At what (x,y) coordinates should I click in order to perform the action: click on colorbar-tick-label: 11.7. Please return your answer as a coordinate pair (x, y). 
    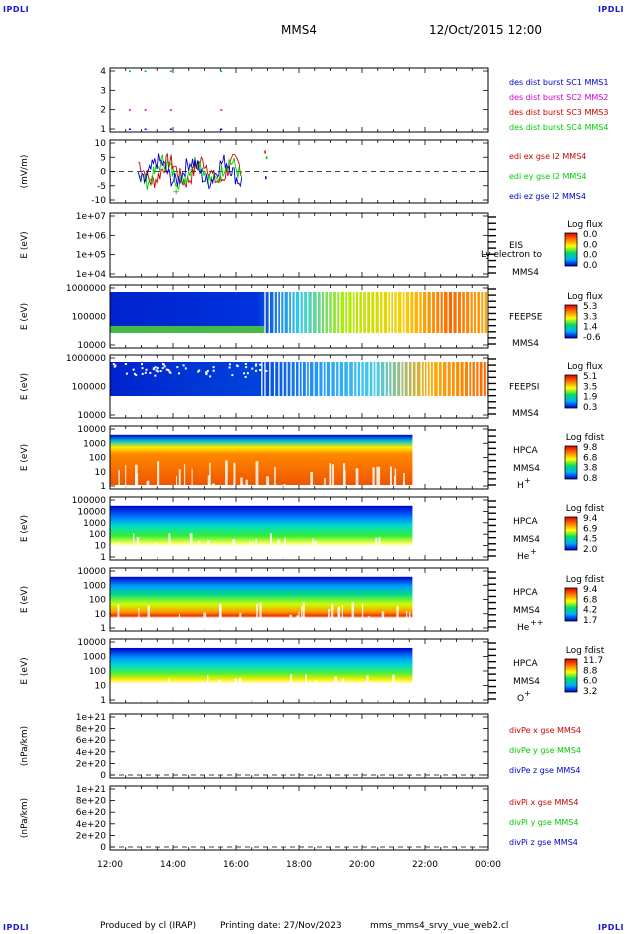
    Looking at the image, I should click on (593, 661).